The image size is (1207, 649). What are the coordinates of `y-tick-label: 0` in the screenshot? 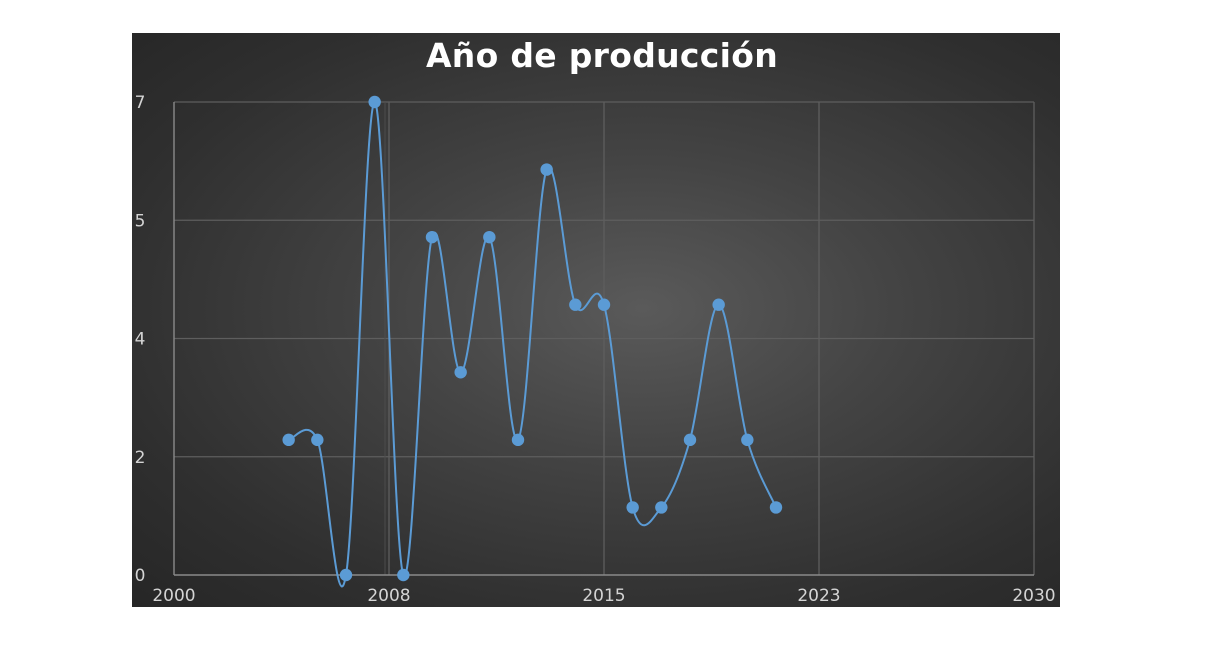 It's located at (140, 576).